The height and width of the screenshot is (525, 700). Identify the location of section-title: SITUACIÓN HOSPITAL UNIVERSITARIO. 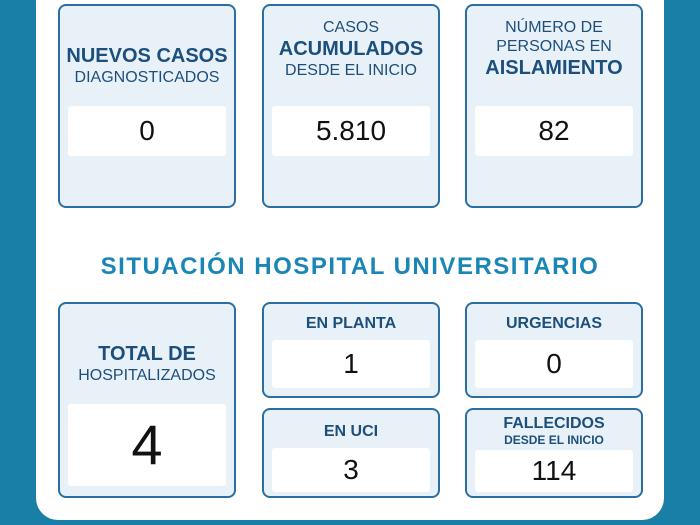
(350, 266).